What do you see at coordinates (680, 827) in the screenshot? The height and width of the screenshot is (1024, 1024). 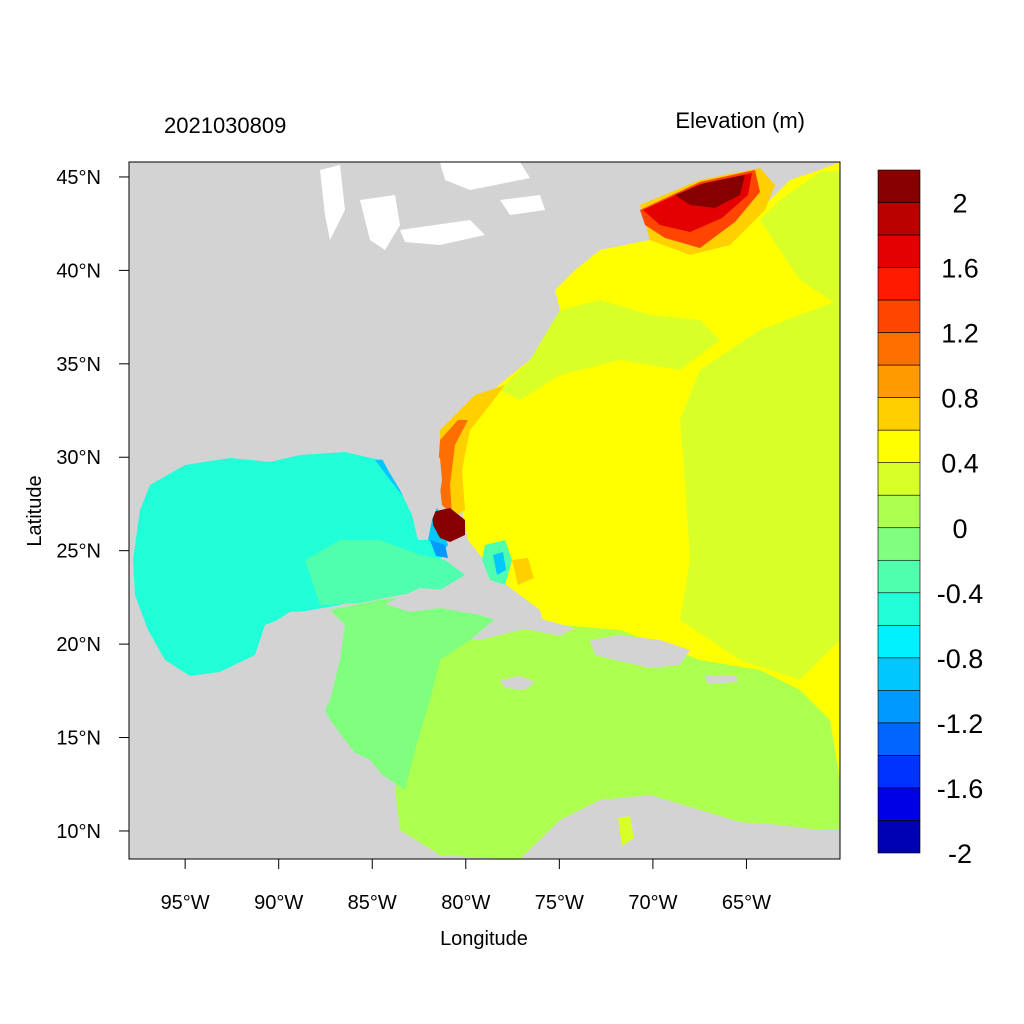 I see `south-america` at bounding box center [680, 827].